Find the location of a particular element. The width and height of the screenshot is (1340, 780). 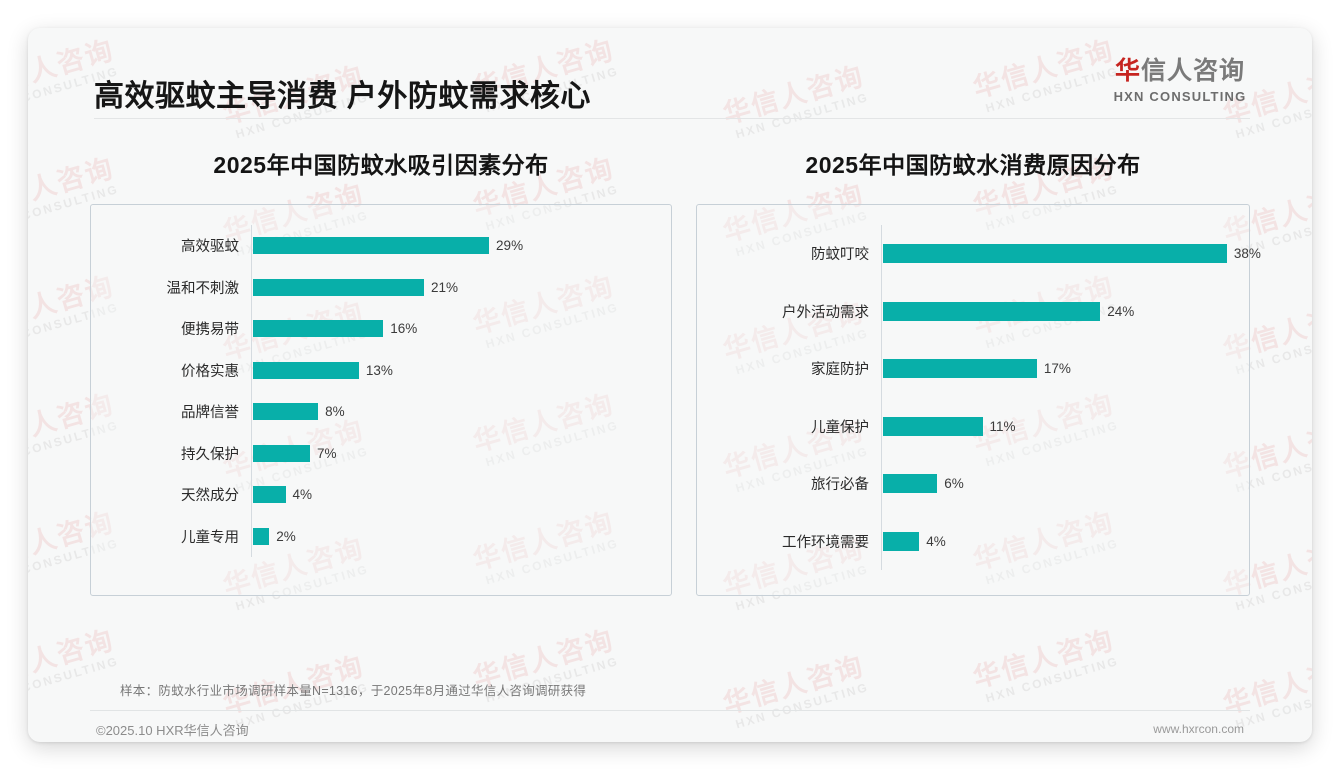

bar-value-label: 13% is located at coordinates (379, 370).